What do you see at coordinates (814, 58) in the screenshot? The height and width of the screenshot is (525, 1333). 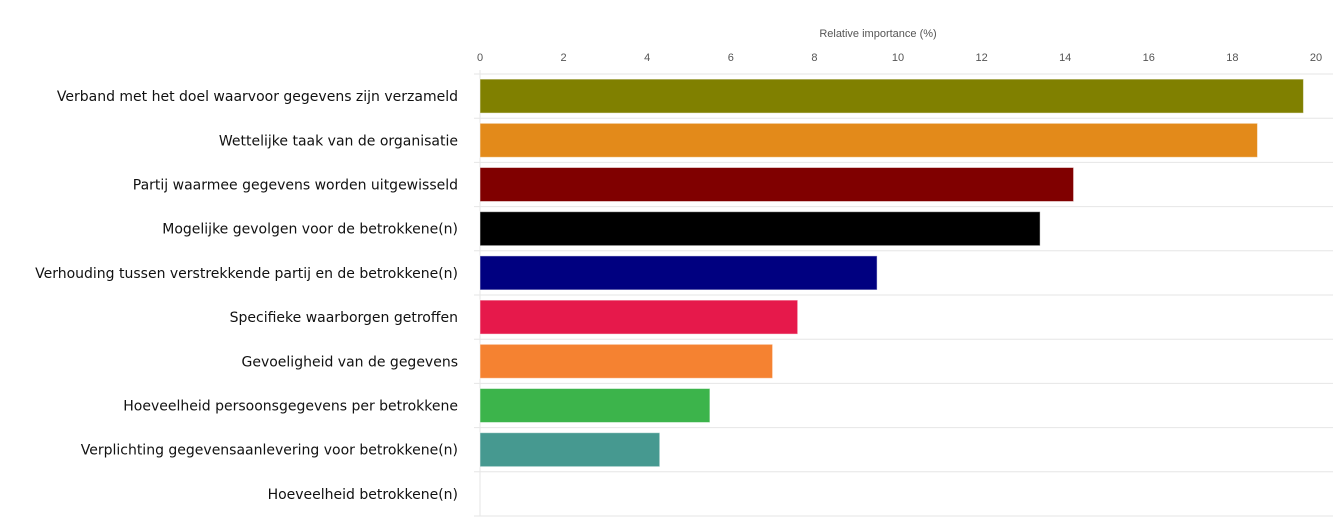 I see `x-tick-label: 8` at bounding box center [814, 58].